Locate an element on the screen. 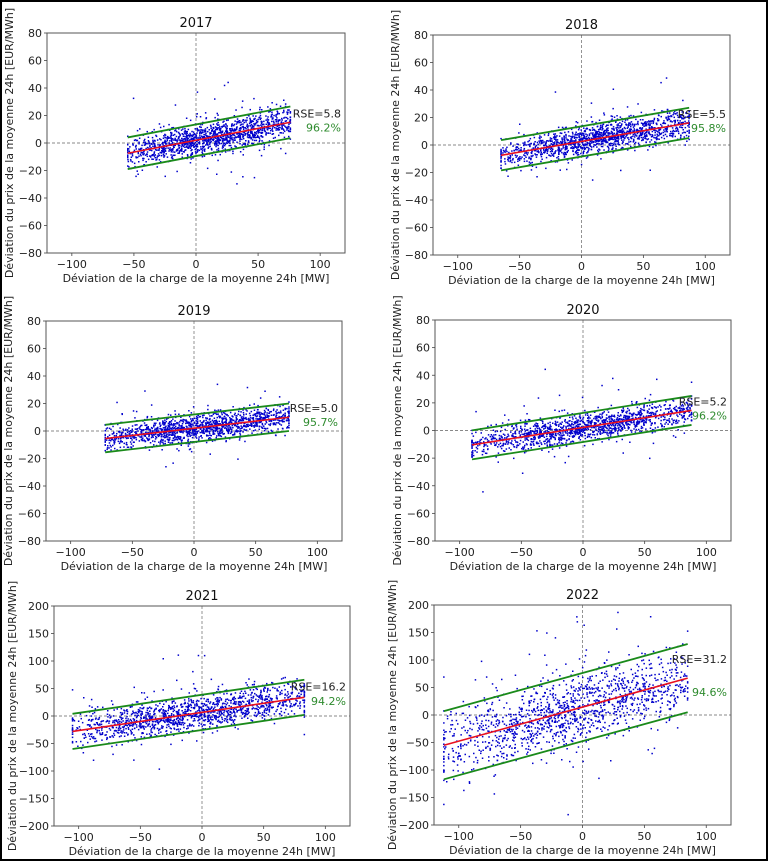  lower-band-line is located at coordinates (595, 154).